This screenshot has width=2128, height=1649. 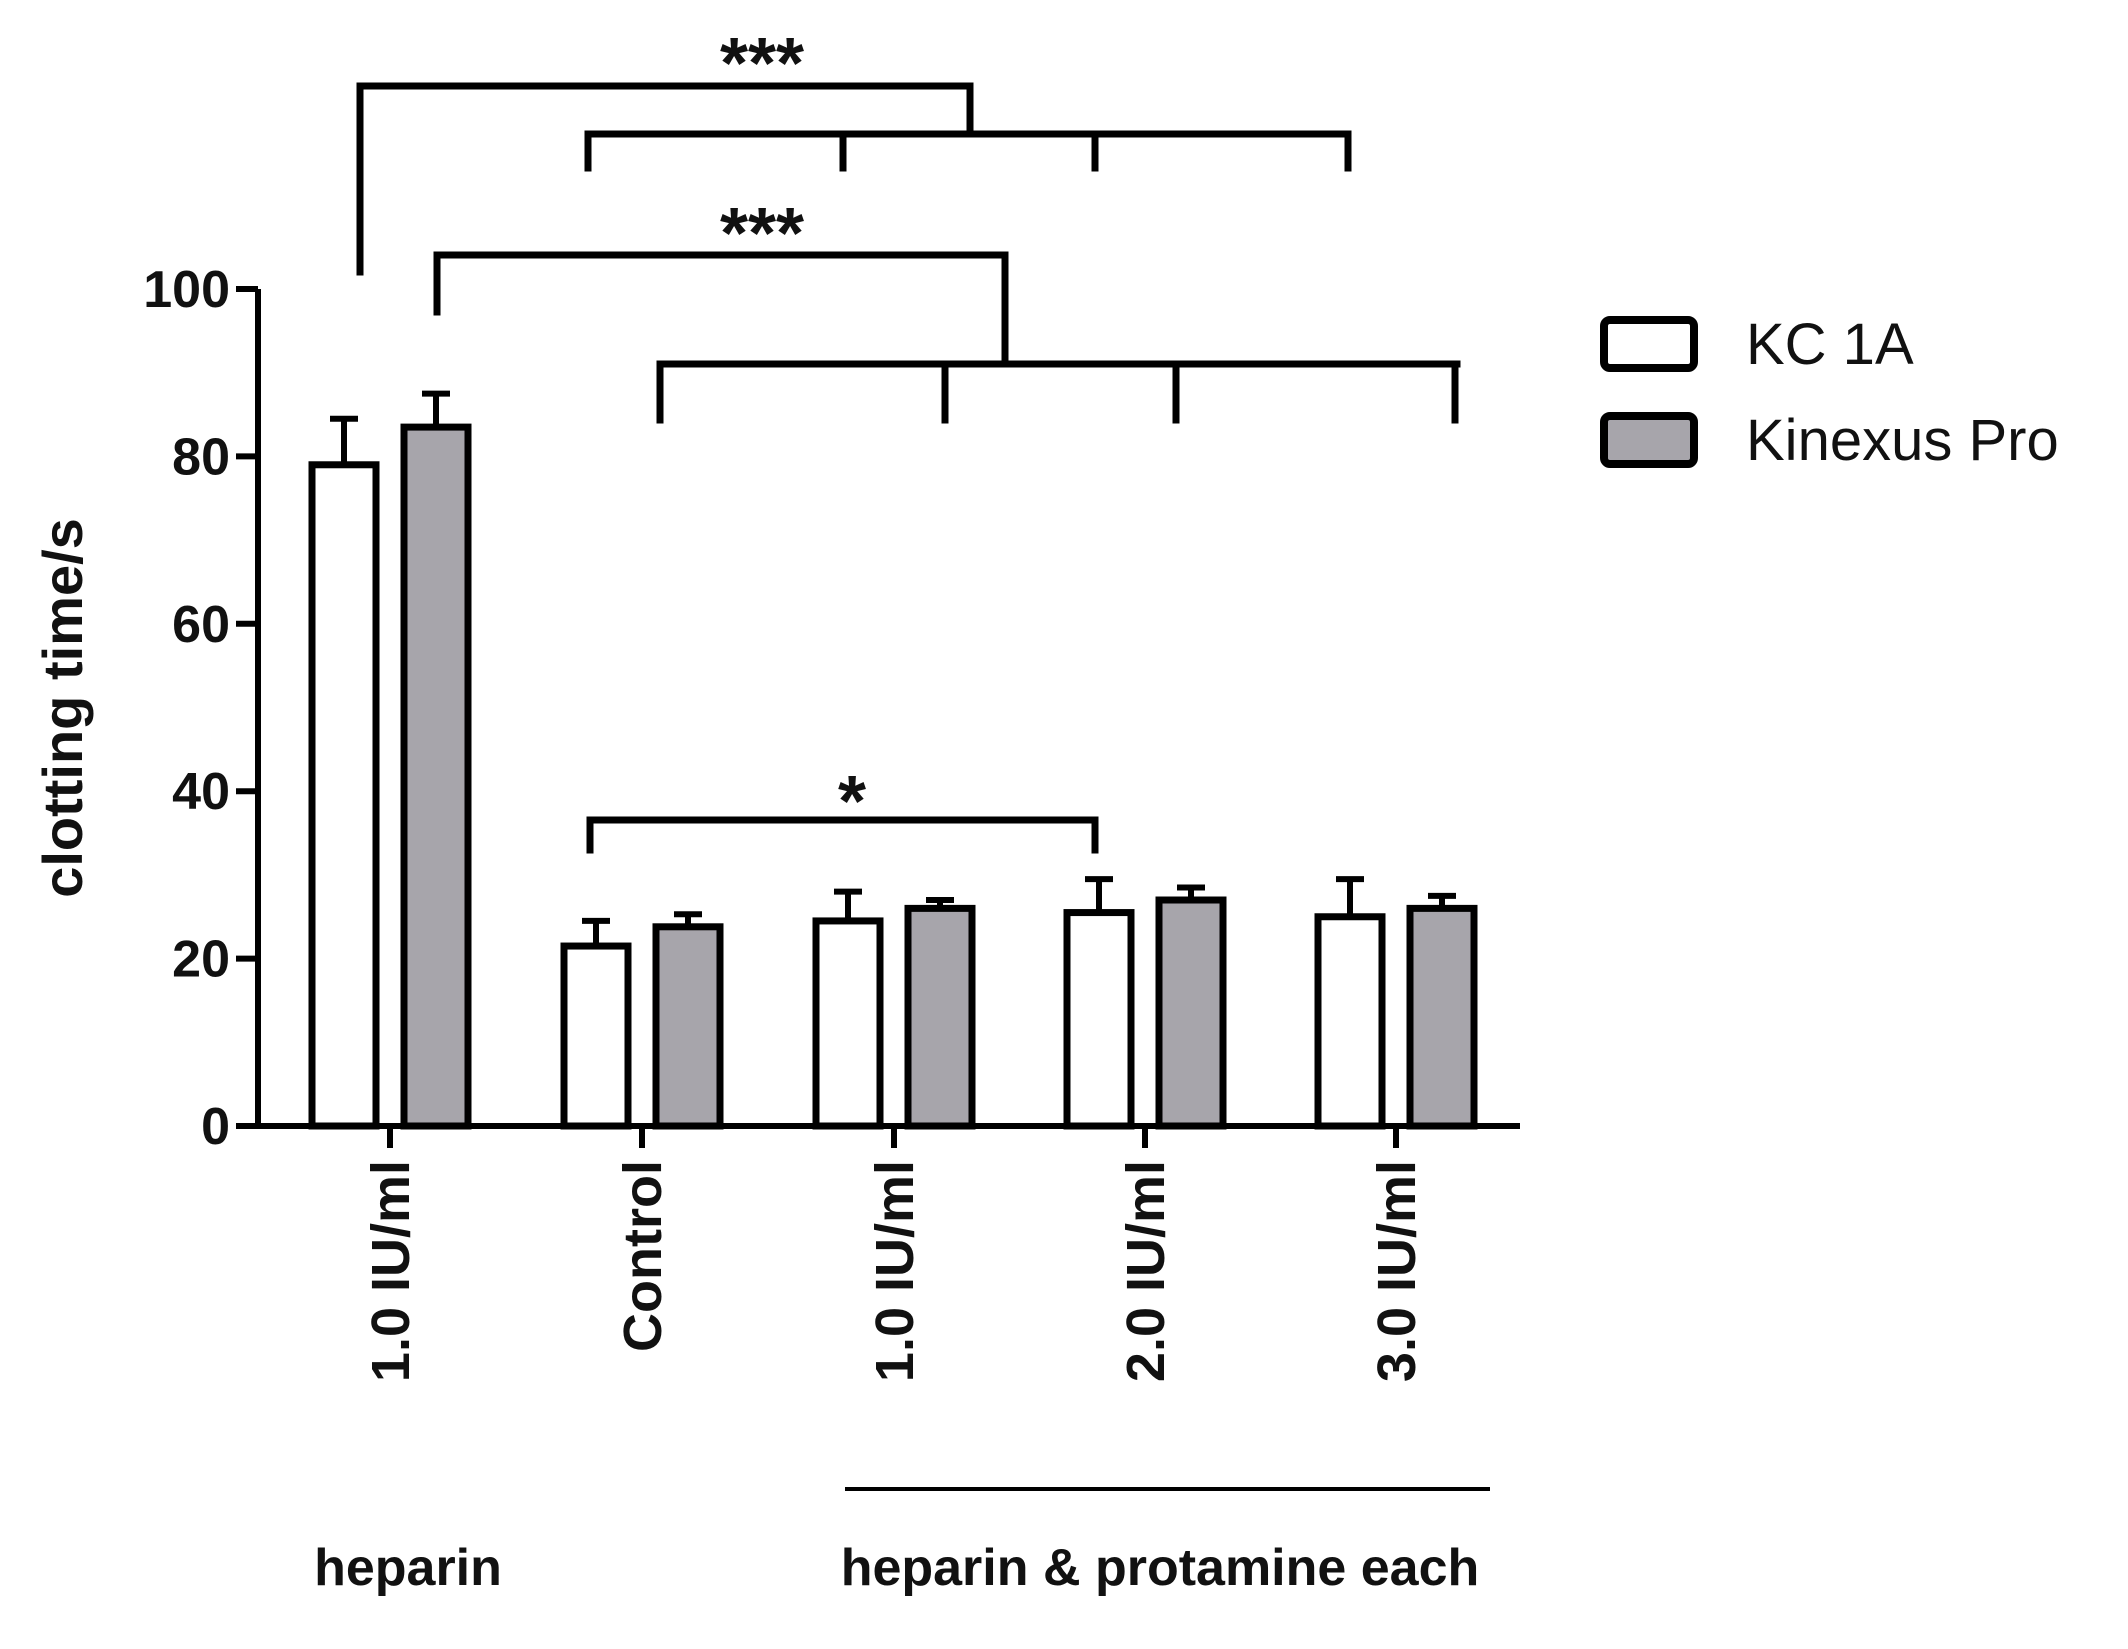 What do you see at coordinates (201, 457) in the screenshot?
I see `y-tick-label: 80` at bounding box center [201, 457].